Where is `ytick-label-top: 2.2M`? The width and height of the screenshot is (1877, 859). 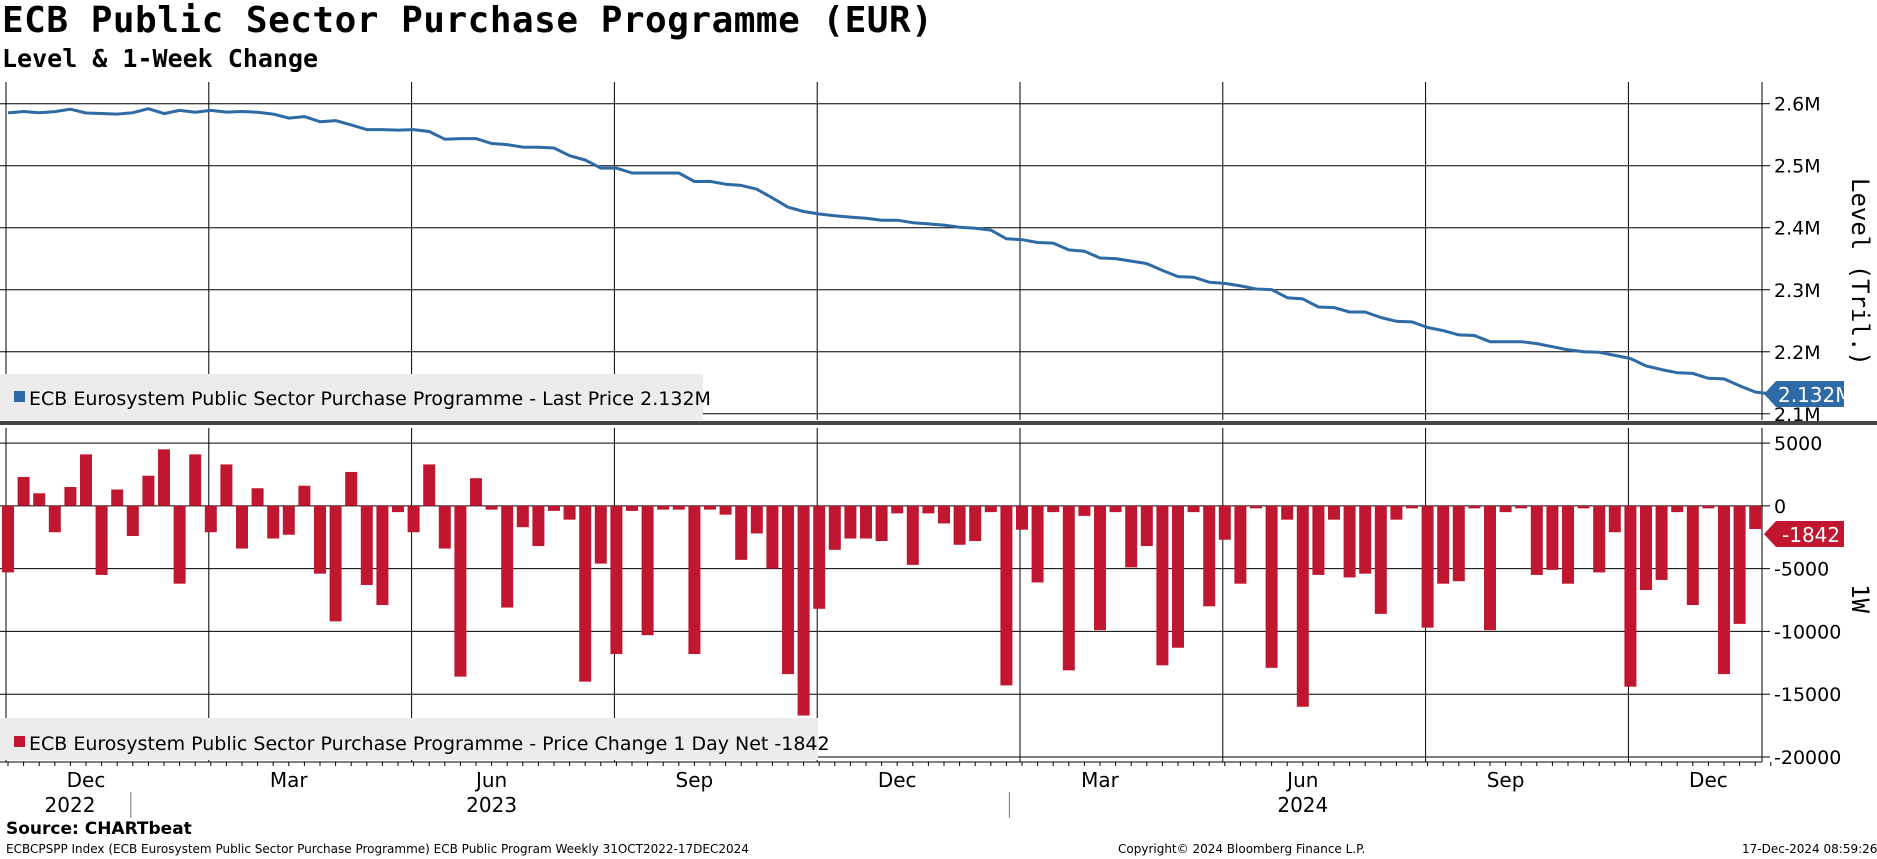 ytick-label-top: 2.2M is located at coordinates (1797, 353).